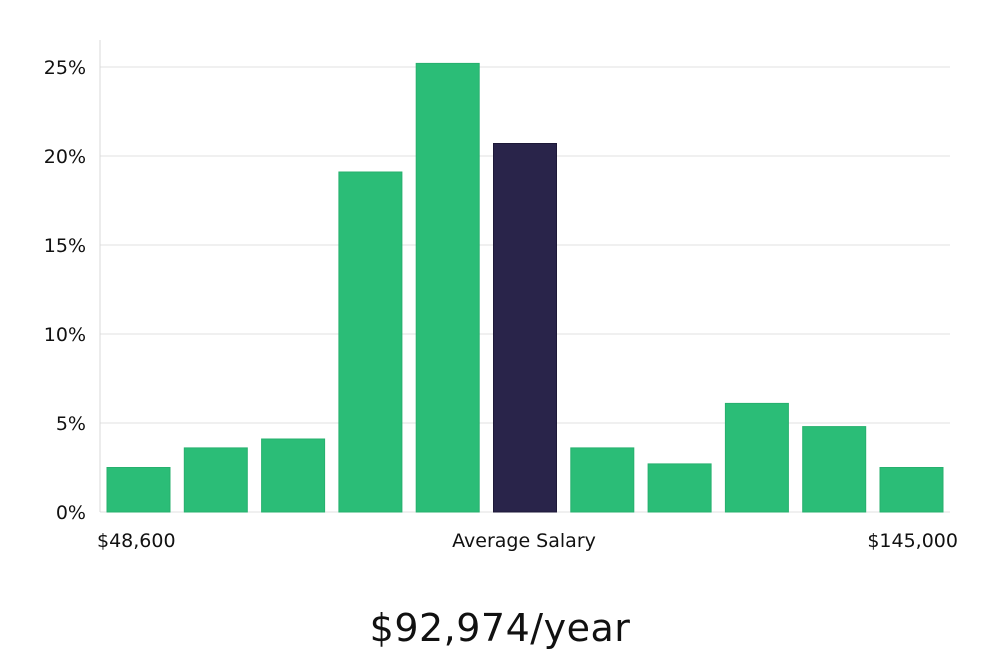 The width and height of the screenshot is (1000, 660). Describe the element at coordinates (136, 541) in the screenshot. I see `x-min-label: $48,600` at that location.